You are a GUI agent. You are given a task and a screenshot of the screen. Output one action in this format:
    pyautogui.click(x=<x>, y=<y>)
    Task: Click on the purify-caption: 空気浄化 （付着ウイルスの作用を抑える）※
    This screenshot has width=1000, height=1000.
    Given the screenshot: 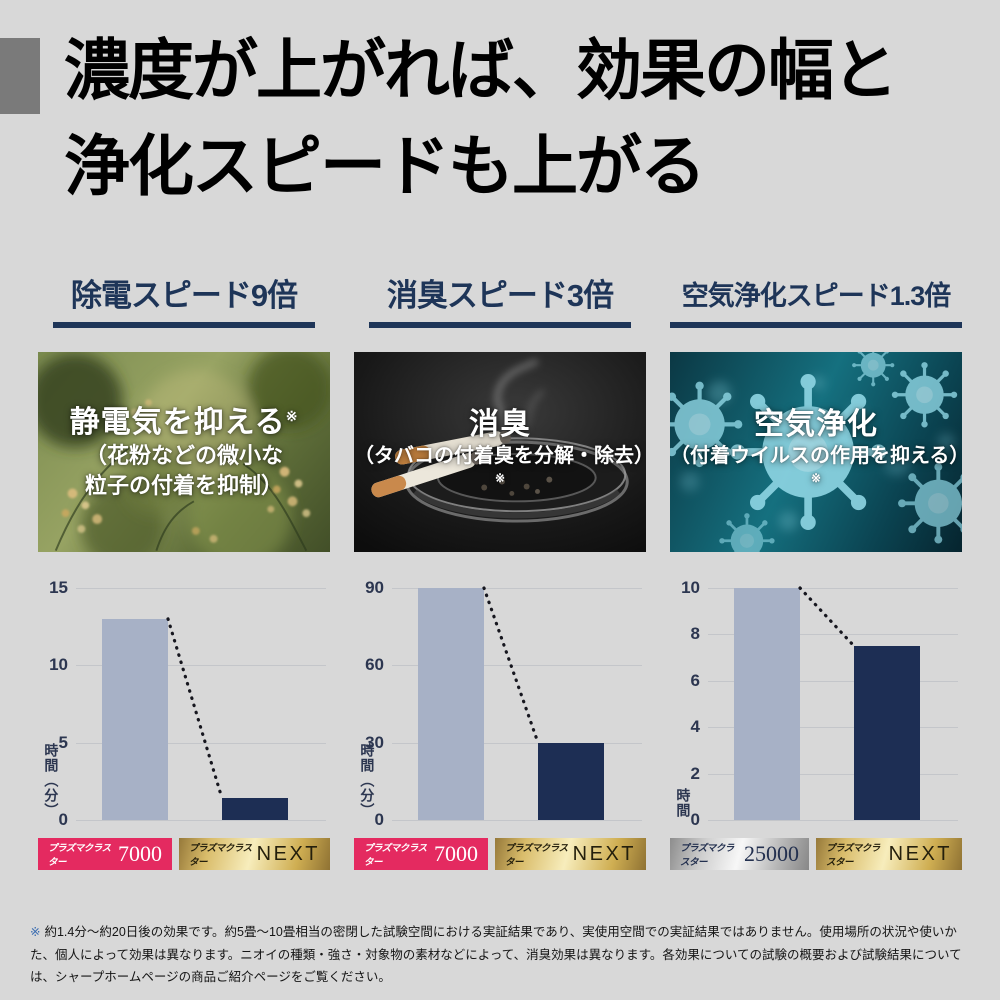 What is the action you would take?
    pyautogui.click(x=816, y=452)
    